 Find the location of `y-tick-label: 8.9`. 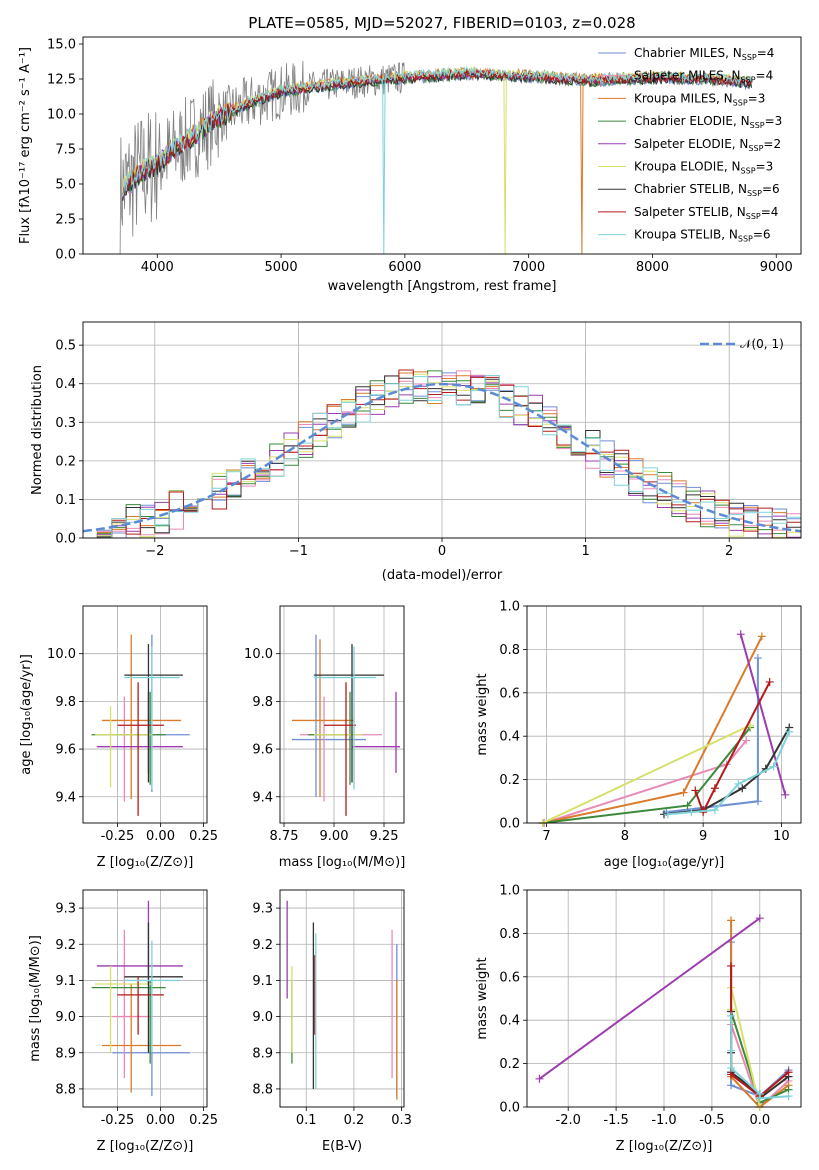

y-tick-label: 8.9 is located at coordinates (65, 1053).